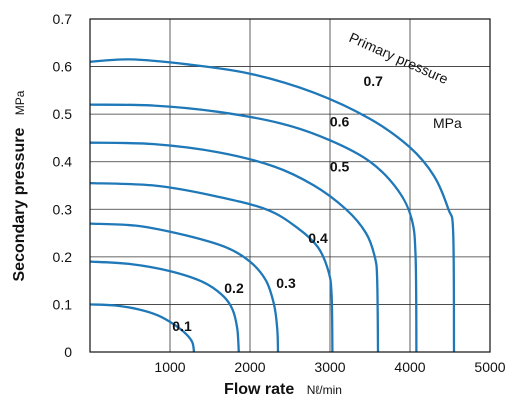 Image resolution: width=513 pixels, height=402 pixels. What do you see at coordinates (447, 123) in the screenshot?
I see `annotation-unit: MPa` at bounding box center [447, 123].